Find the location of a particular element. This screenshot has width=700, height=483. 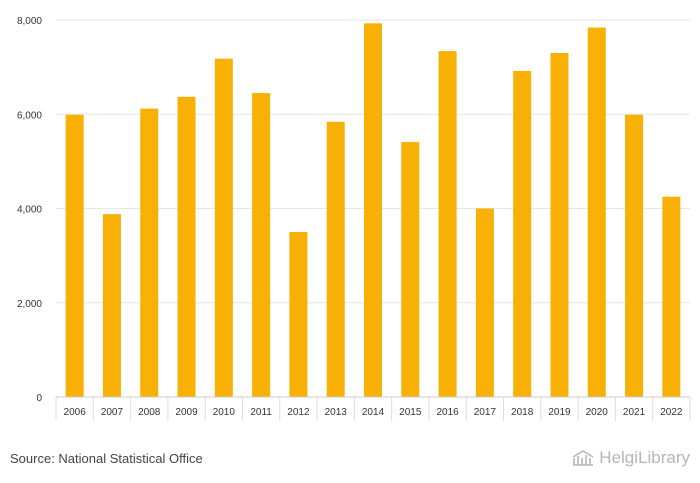

y-axis-tick-labels: 0 2,000 4,000 6,000 8,000 is located at coordinates (29, 210).